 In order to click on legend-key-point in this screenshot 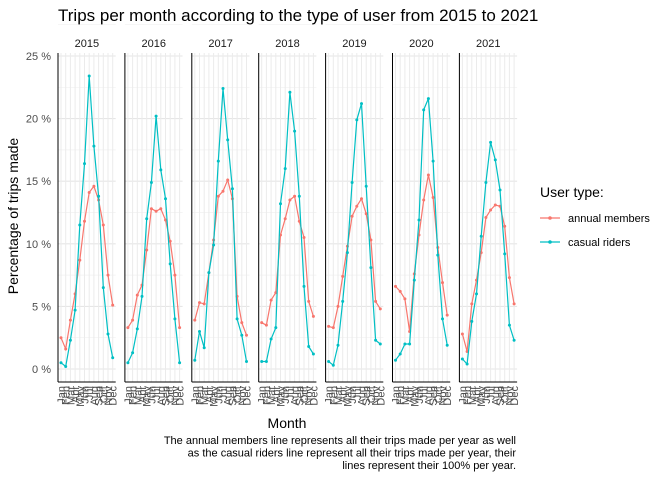, I will do `click(550, 218)`.